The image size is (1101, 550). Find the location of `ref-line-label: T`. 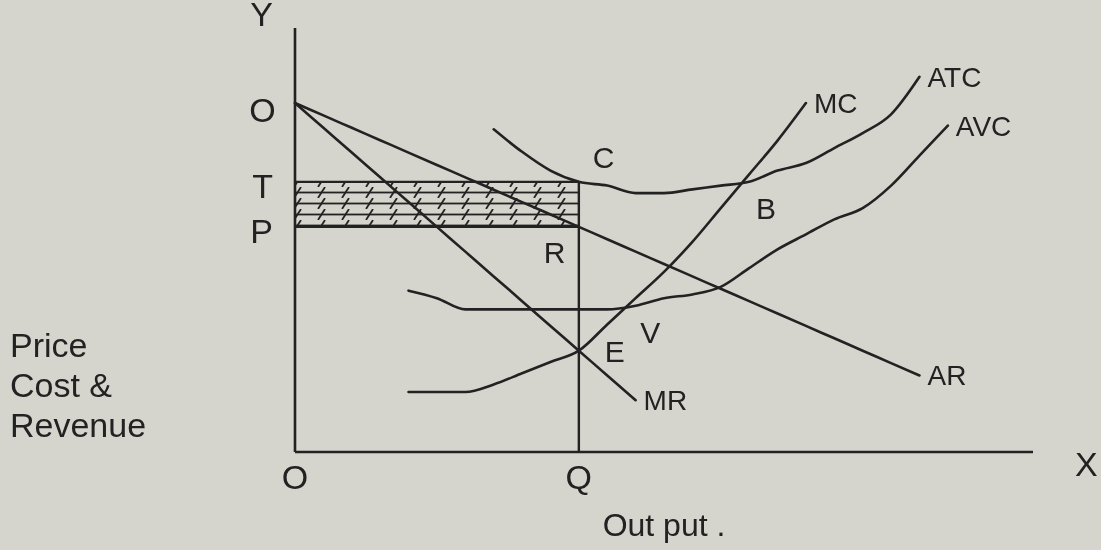

ref-line-label: T is located at coordinates (262, 185).